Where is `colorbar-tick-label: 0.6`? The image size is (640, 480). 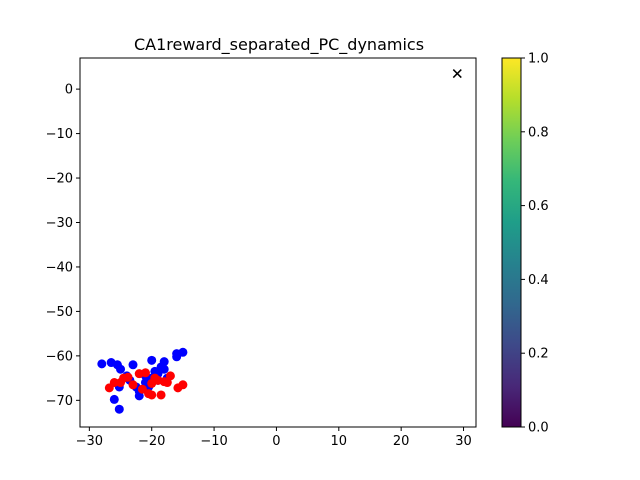
colorbar-tick-label: 0.6 is located at coordinates (538, 206).